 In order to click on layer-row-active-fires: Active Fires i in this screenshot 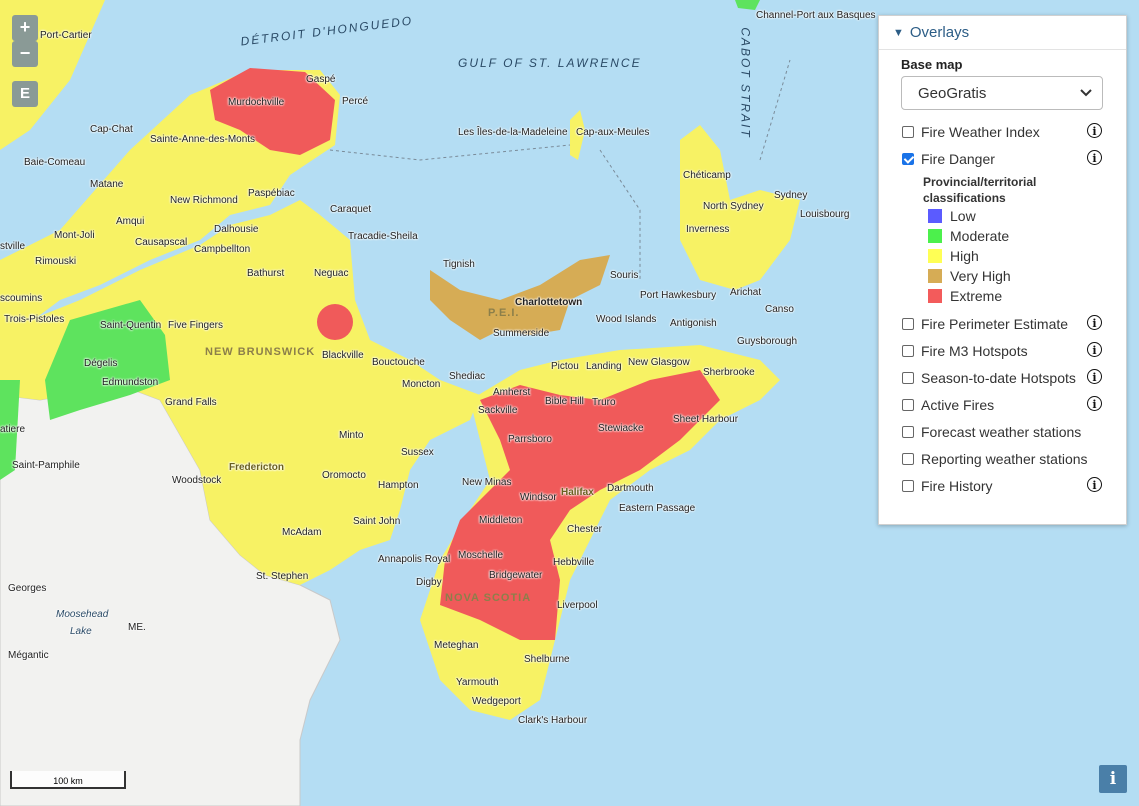, I will do `click(1002, 404)`.